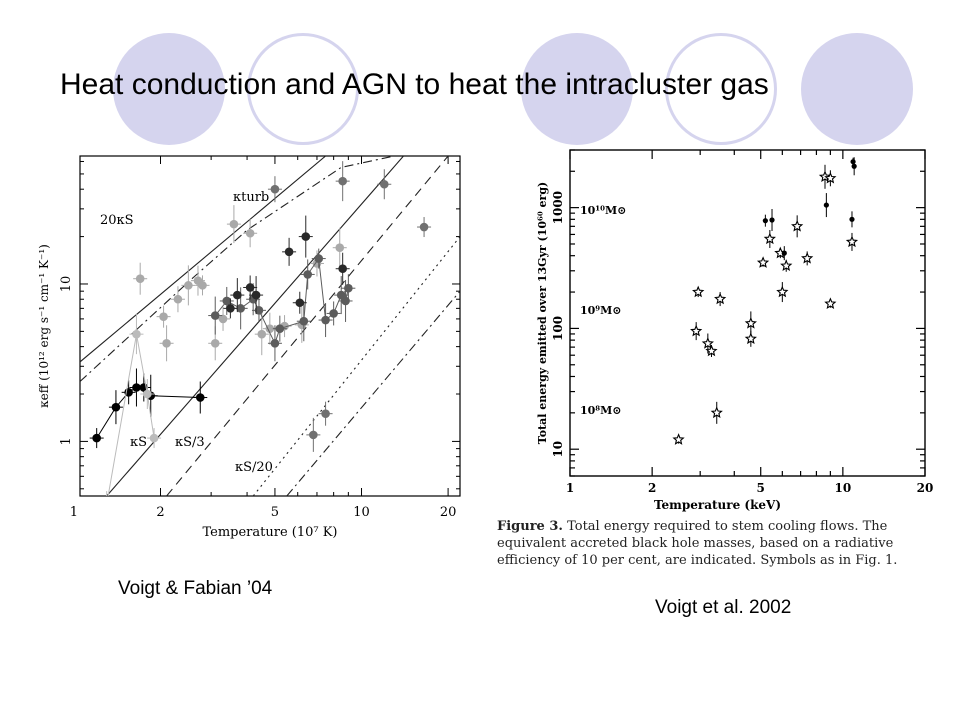 Image resolution: width=960 pixels, height=720 pixels. I want to click on right-mass-annotation: 10⁹M⊙, so click(601, 310).